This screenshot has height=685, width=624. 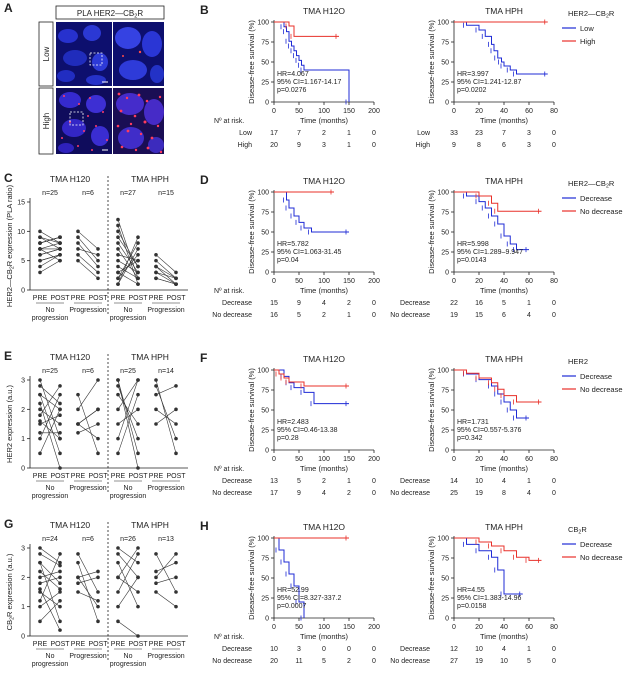 I want to click on x-axis-label: Time (months), so click(x=504, y=120).